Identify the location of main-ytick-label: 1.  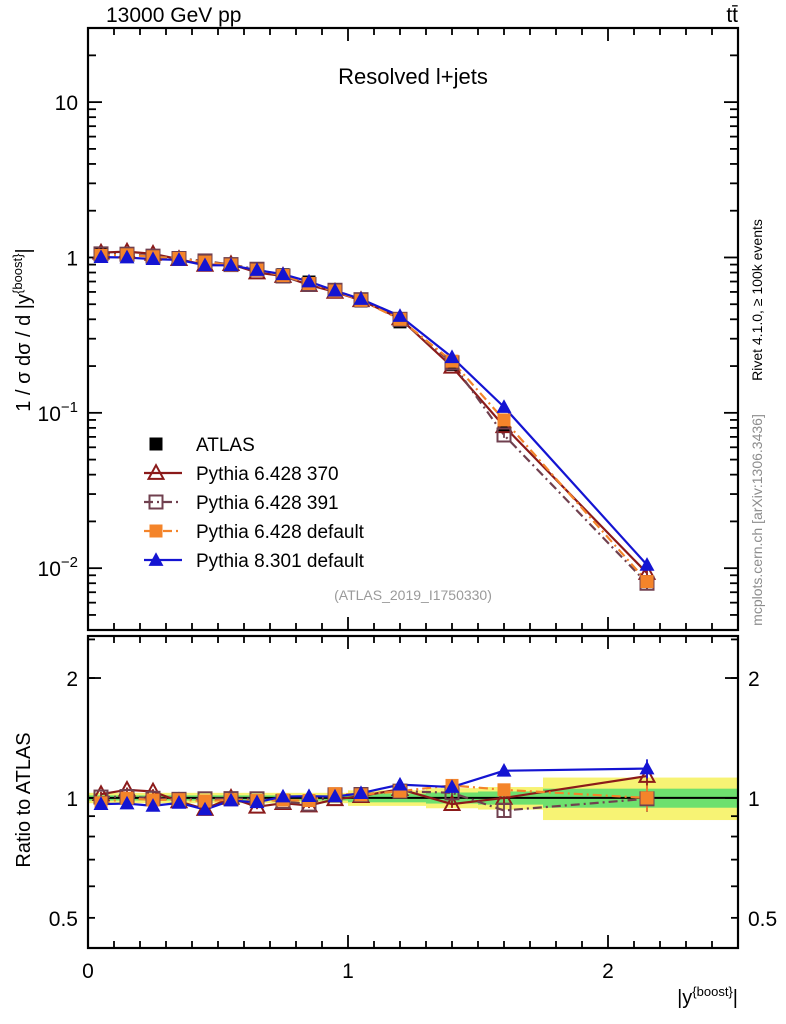
(72, 258).